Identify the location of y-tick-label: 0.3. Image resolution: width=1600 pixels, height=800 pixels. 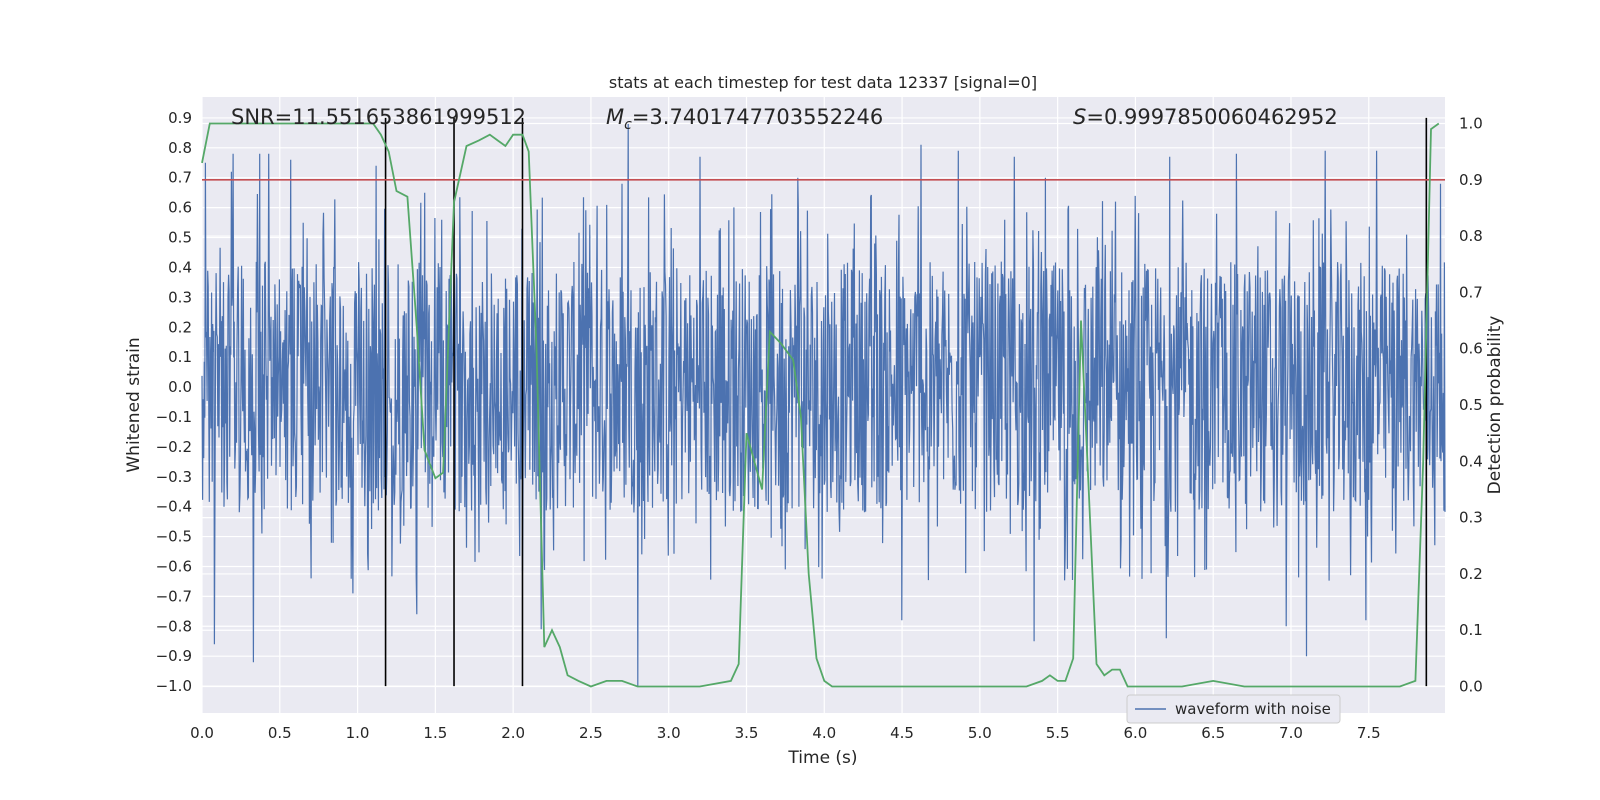
(180, 297).